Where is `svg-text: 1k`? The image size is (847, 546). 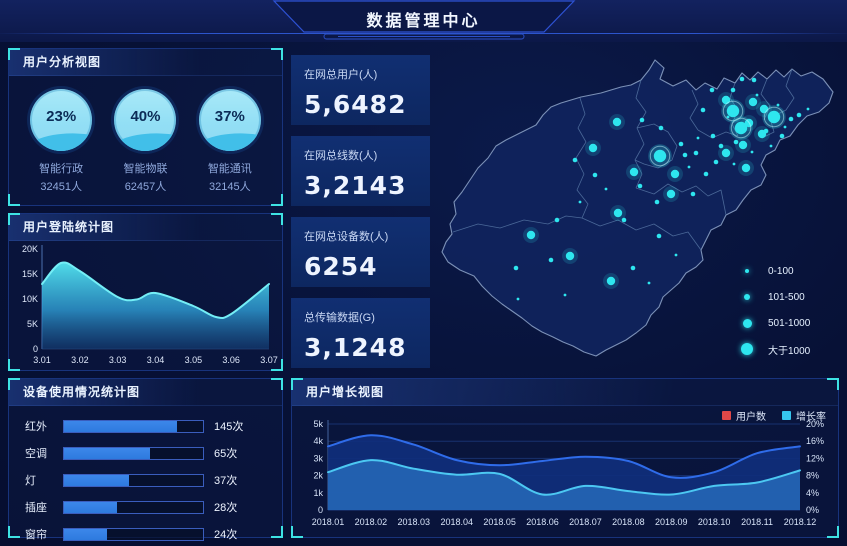
svg-text: 1k is located at coordinates (318, 493).